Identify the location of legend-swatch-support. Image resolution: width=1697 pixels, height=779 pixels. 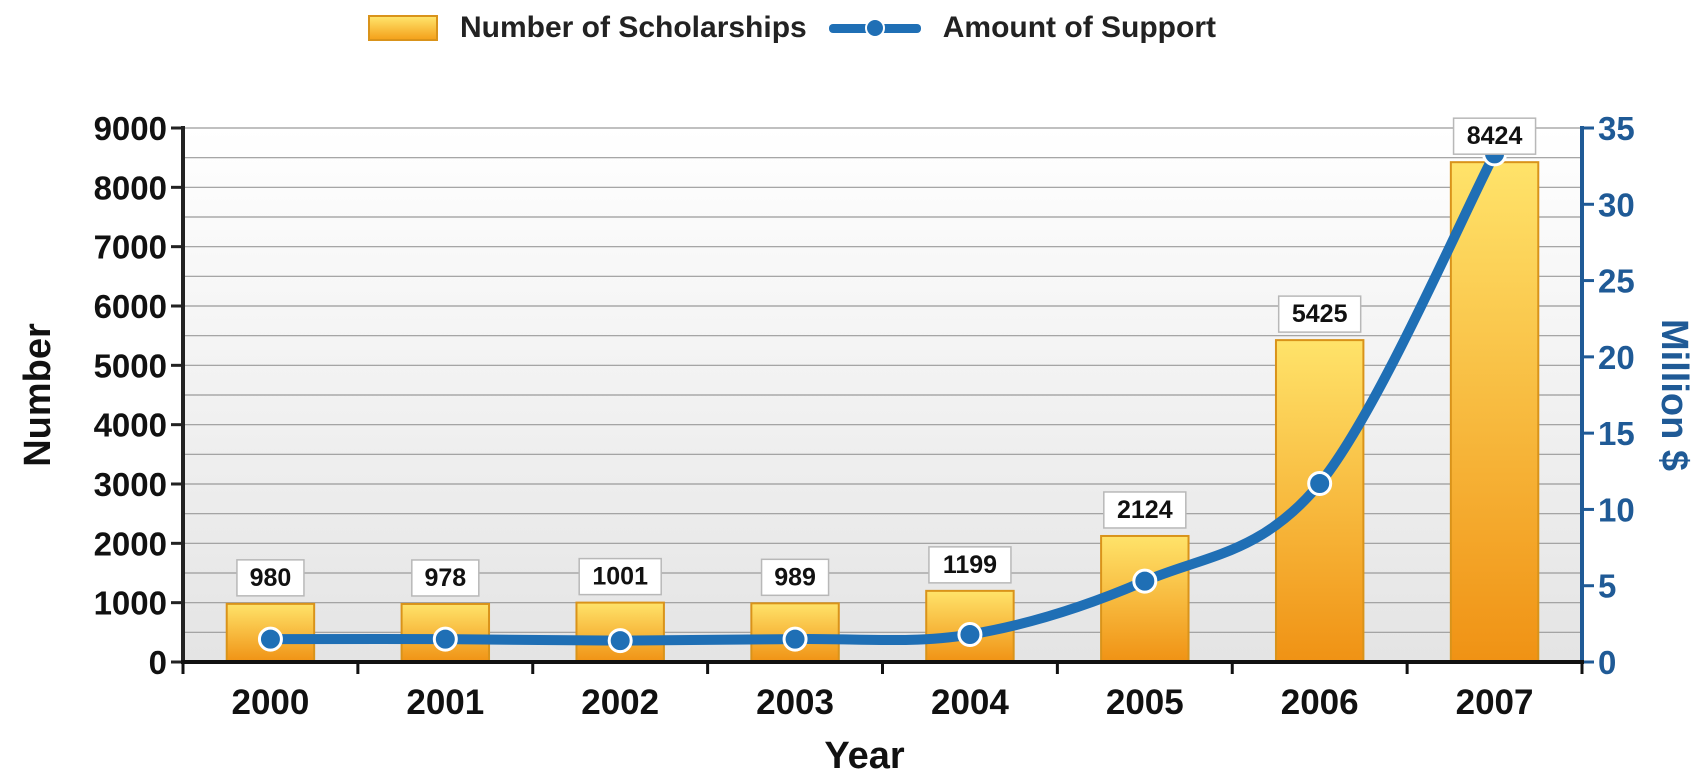
(874, 28).